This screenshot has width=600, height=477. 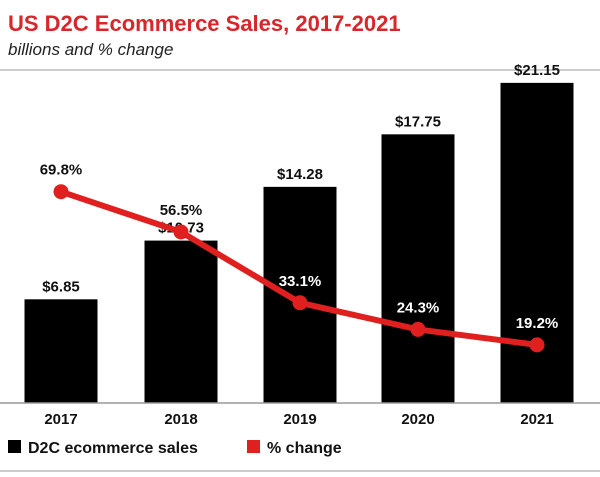 What do you see at coordinates (300, 294) in the screenshot?
I see `bar-2019` at bounding box center [300, 294].